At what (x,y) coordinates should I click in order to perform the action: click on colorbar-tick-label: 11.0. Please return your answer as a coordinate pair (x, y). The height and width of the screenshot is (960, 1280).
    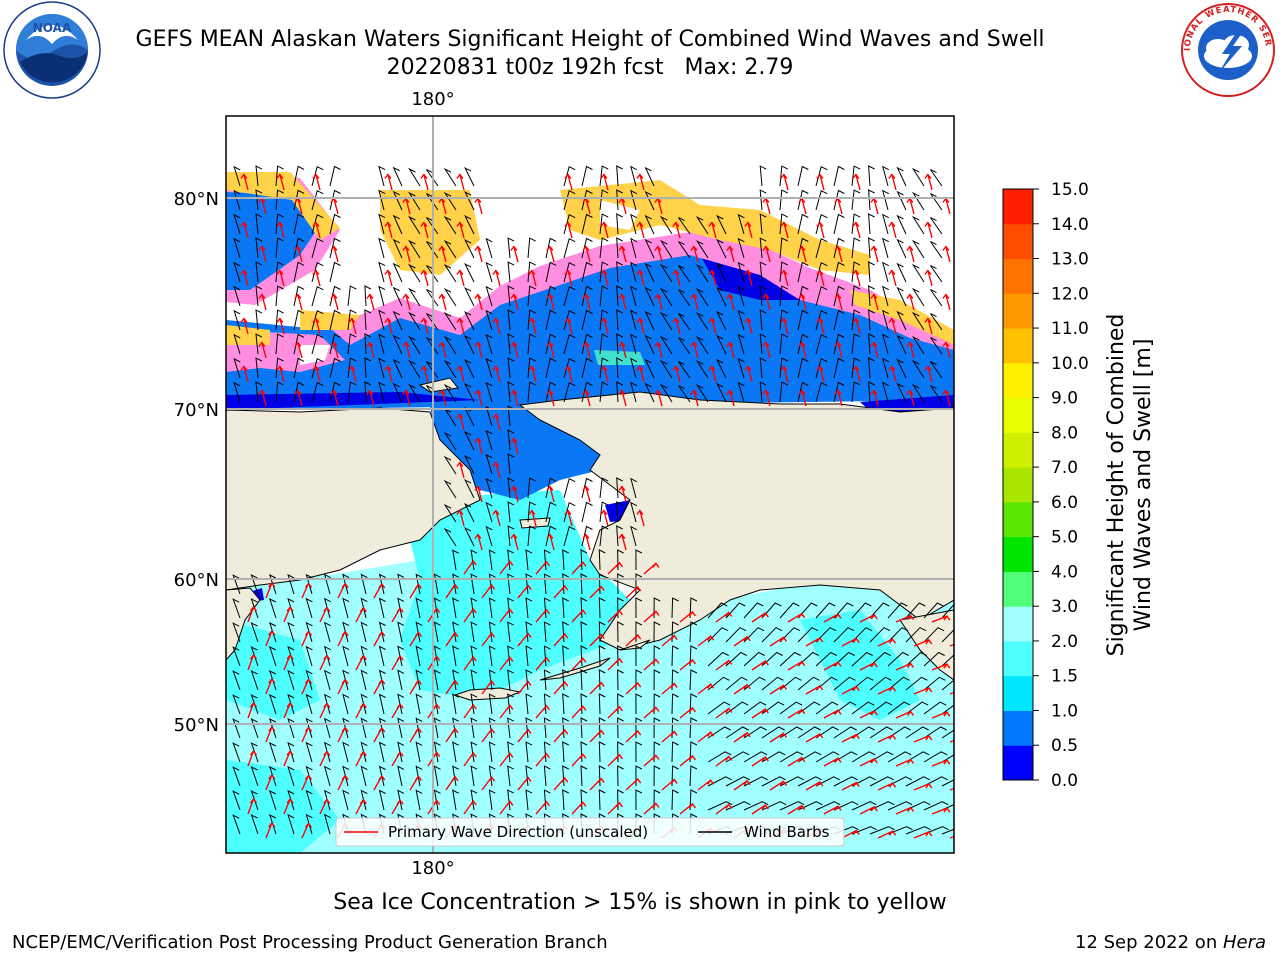
    Looking at the image, I should click on (1070, 329).